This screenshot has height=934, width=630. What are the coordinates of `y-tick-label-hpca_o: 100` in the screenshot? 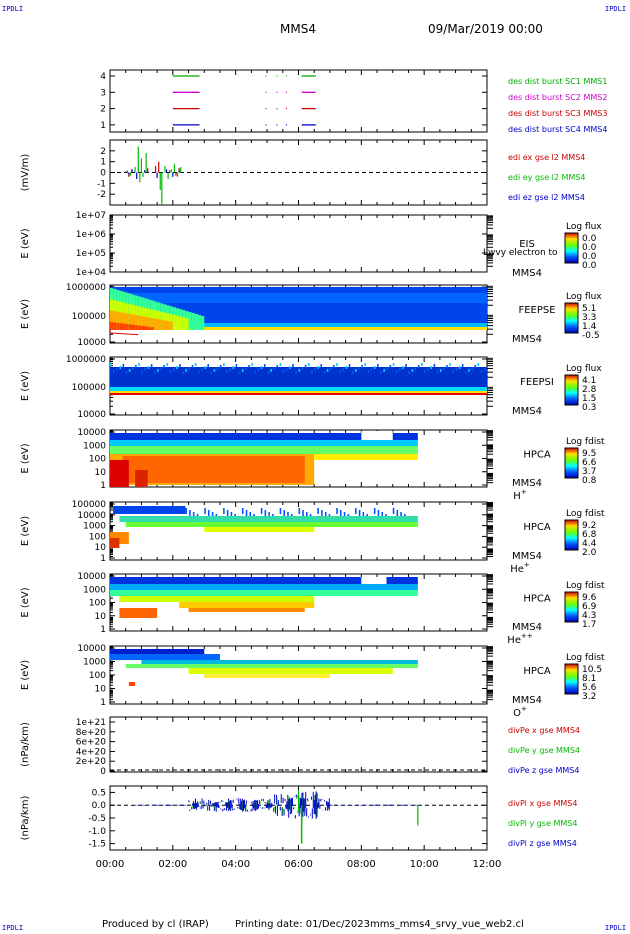 It's located at (97, 676).